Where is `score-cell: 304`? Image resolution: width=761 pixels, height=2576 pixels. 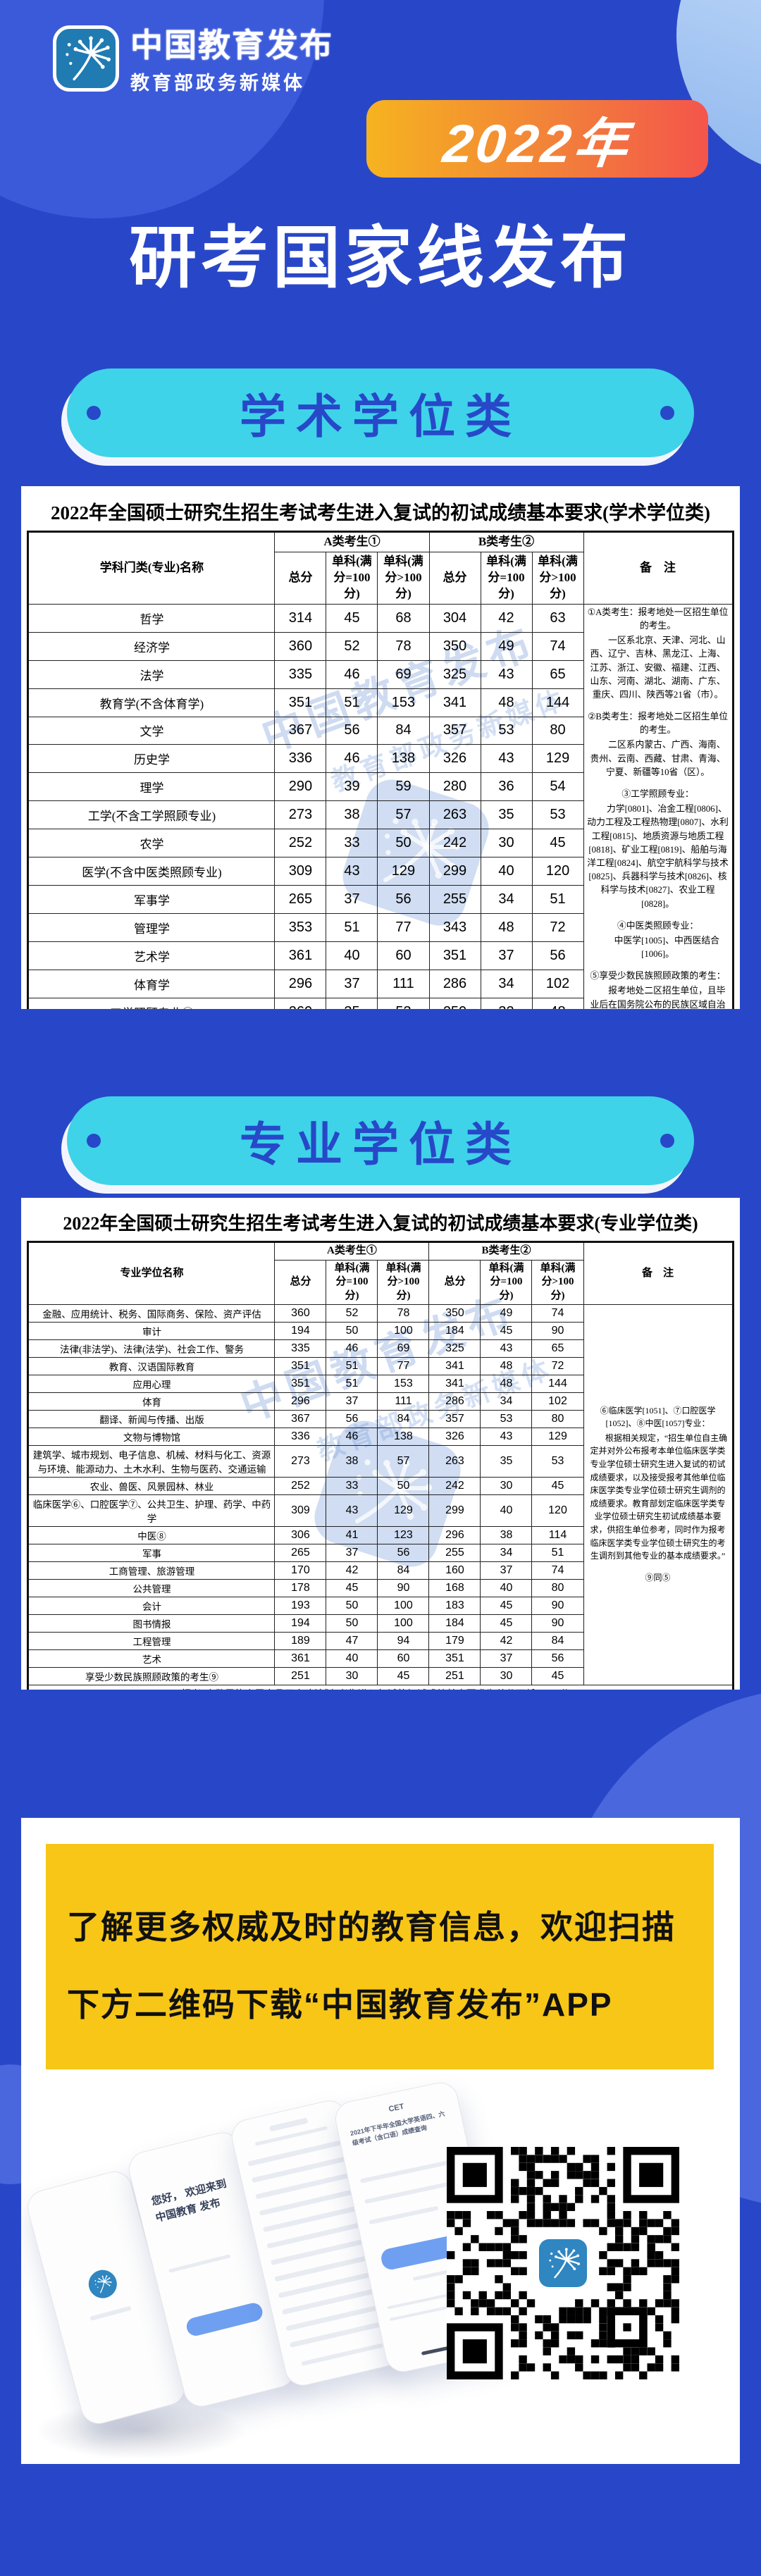 score-cell: 304 is located at coordinates (454, 618).